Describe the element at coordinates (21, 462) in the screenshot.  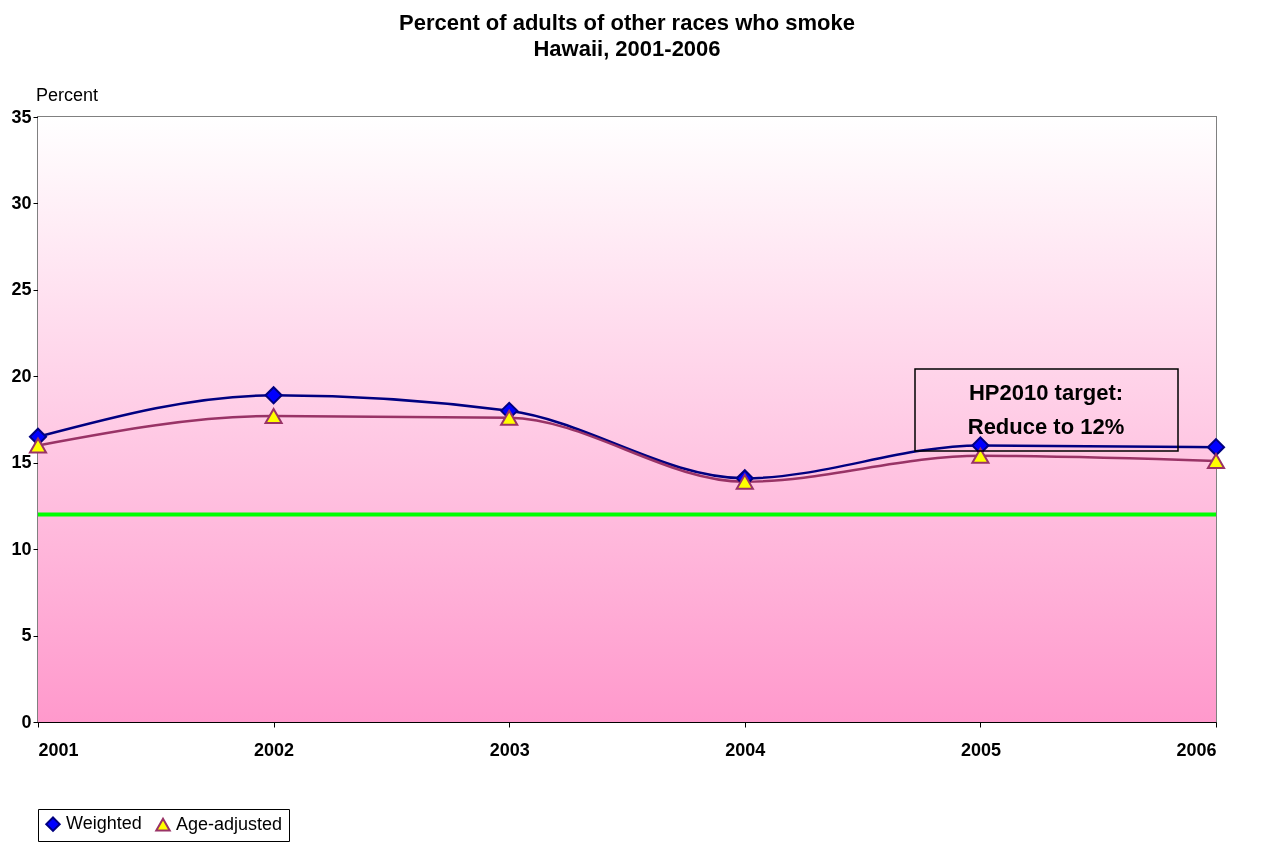
I see `y-tick-label: 15` at that location.